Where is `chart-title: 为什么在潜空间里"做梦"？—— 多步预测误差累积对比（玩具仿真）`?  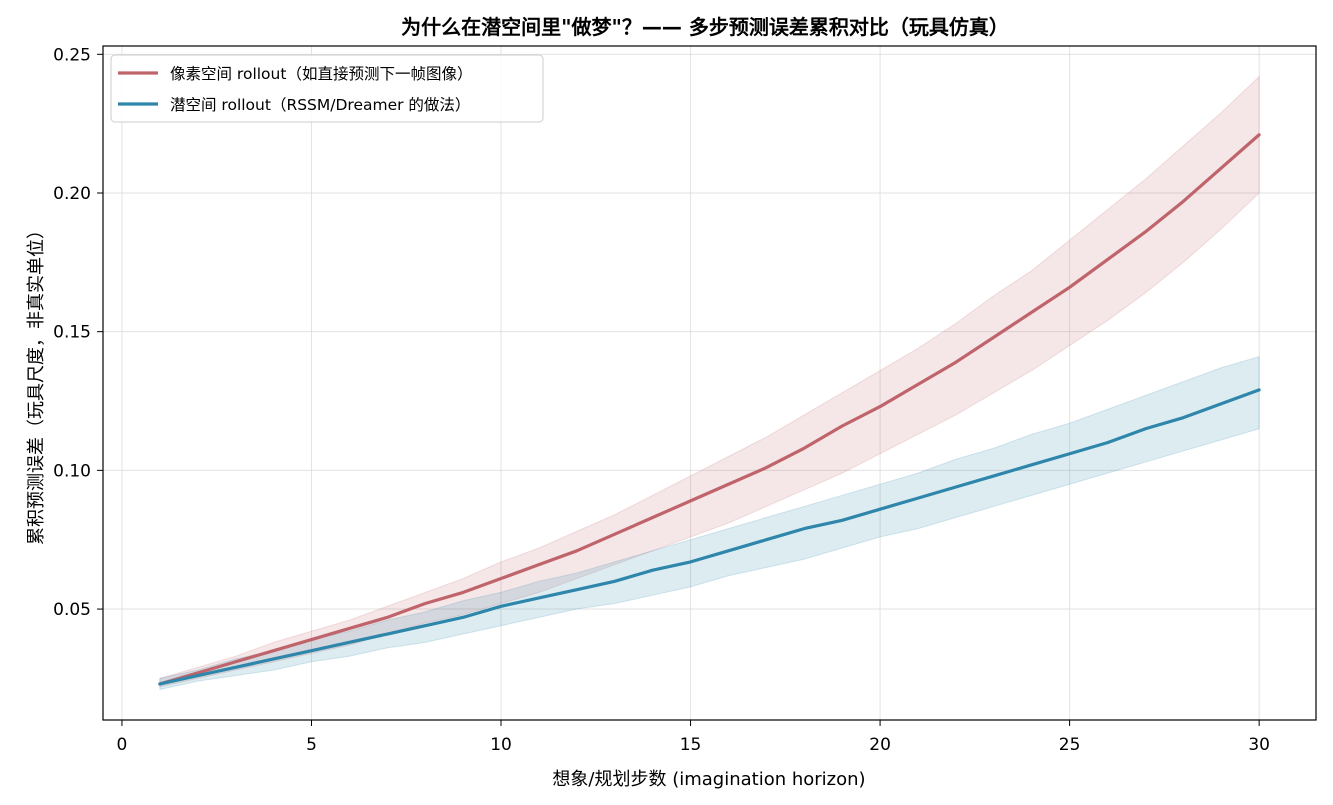
chart-title: 为什么在潜空间里"做梦"？—— 多步预测误差累积对比（玩具仿真） is located at coordinates (705, 27).